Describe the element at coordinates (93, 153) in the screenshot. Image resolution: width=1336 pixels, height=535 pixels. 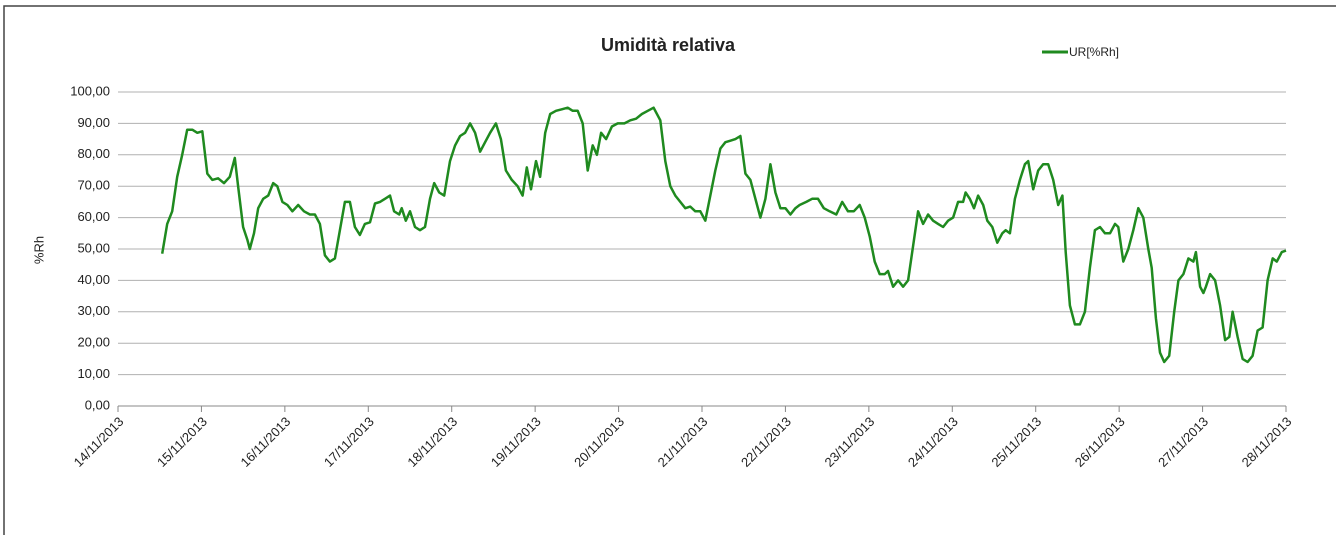
I see `y-tick-label: 80,00` at that location.